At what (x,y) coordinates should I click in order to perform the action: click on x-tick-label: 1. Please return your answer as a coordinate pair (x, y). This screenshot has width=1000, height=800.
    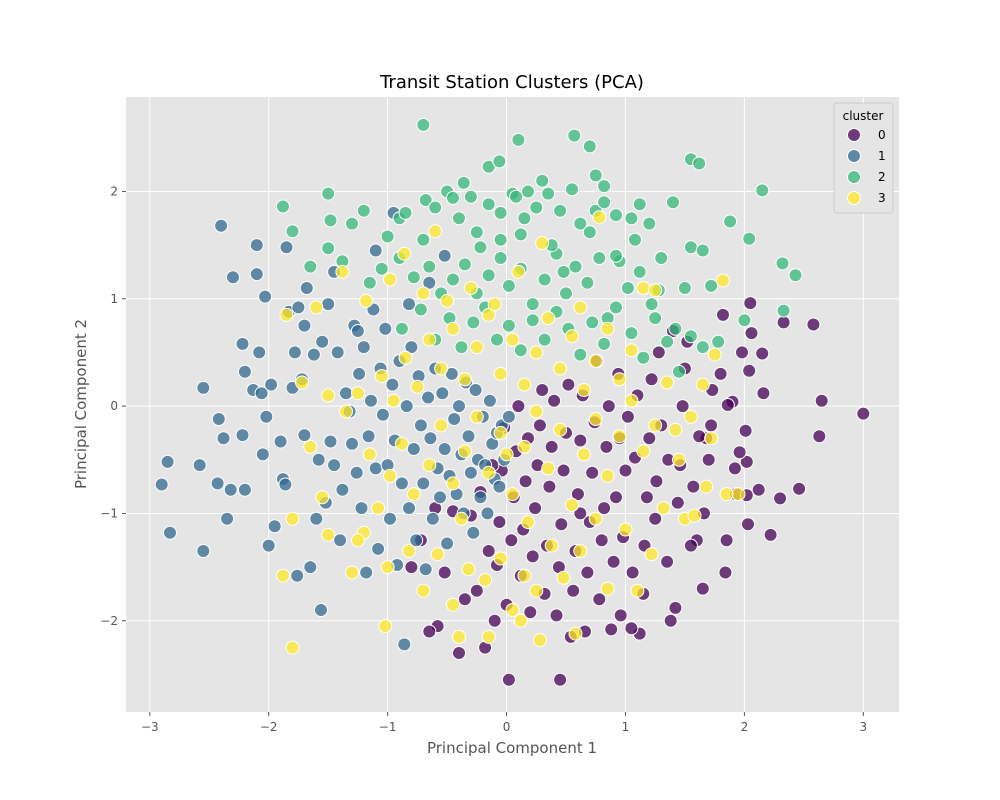
    Looking at the image, I should click on (626, 727).